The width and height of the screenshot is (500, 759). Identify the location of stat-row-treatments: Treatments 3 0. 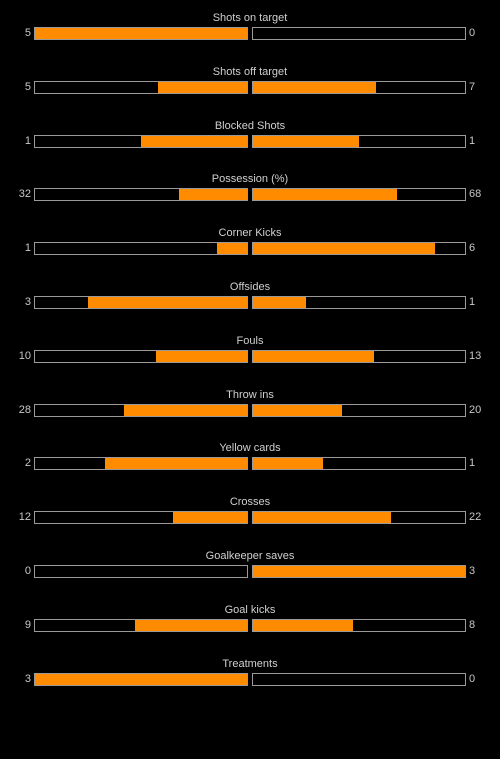
(250, 678).